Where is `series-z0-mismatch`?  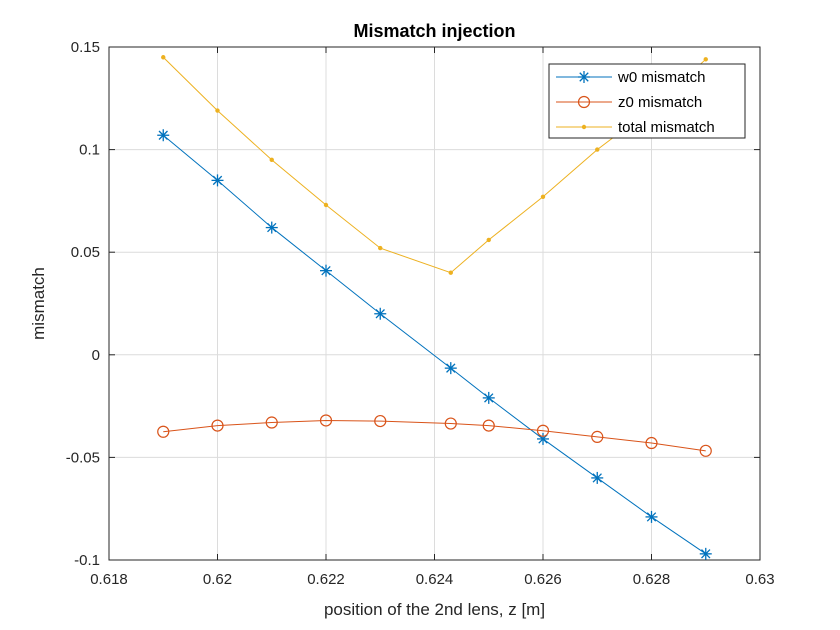
series-z0-mismatch is located at coordinates (434, 435).